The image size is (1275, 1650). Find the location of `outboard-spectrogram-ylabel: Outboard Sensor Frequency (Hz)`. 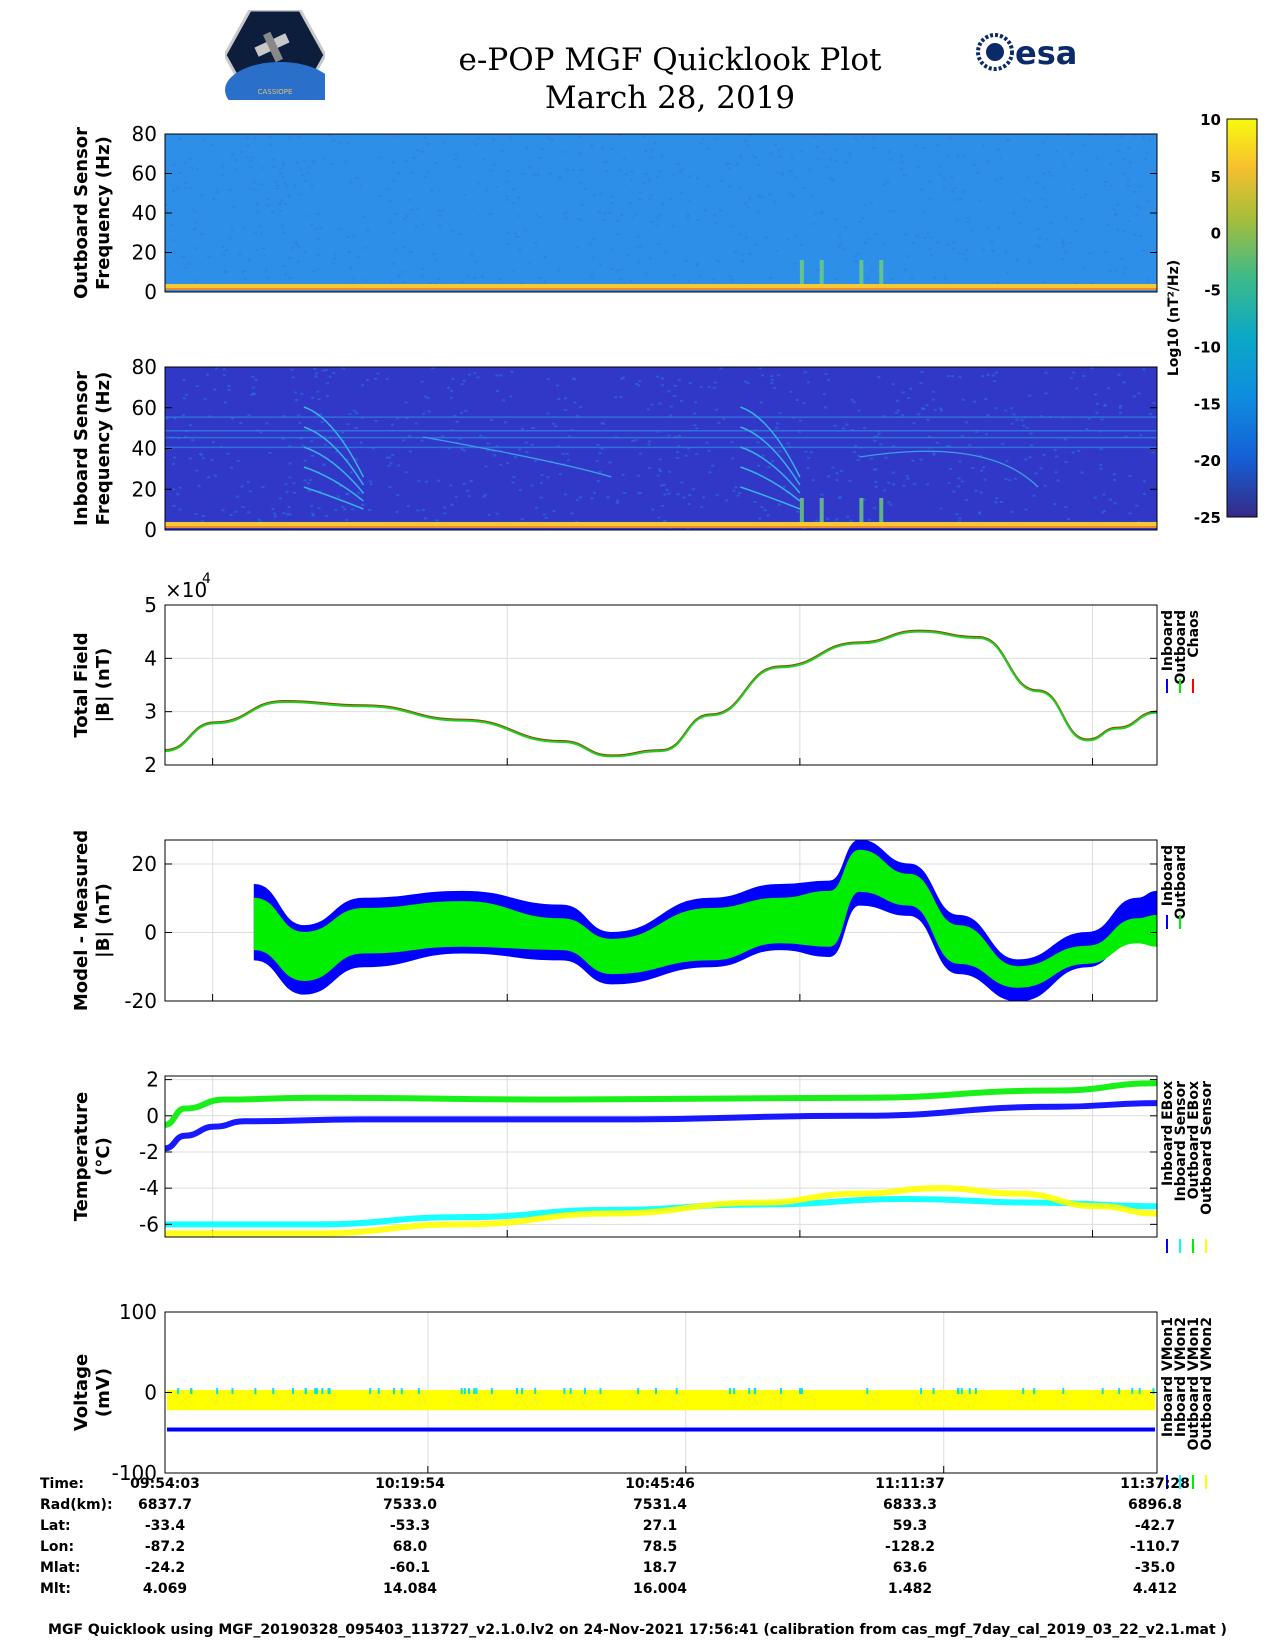

outboard-spectrogram-ylabel: Outboard Sensor Frequency (Hz) is located at coordinates (92, 213).